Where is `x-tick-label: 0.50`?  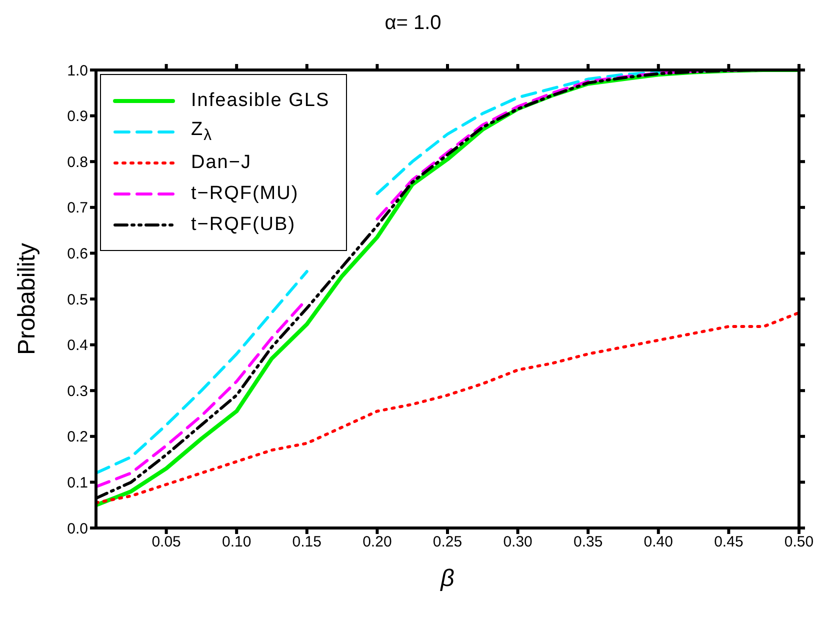
x-tick-label: 0.50 is located at coordinates (799, 542).